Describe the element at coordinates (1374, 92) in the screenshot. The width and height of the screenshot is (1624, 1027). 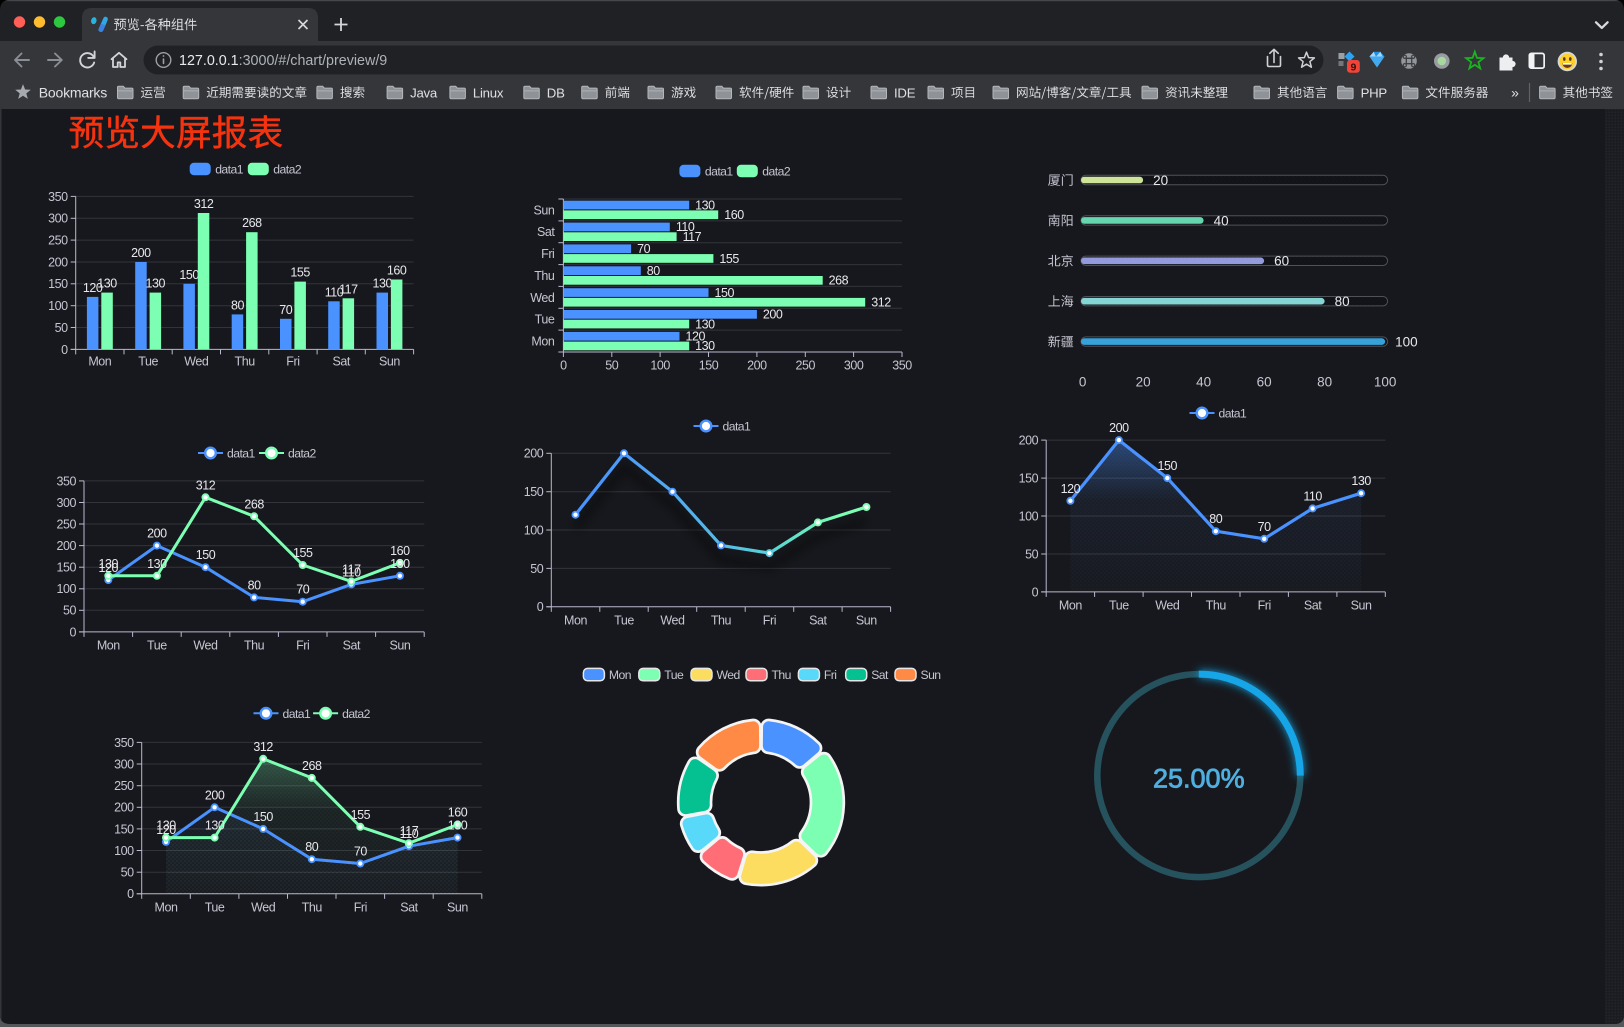
I see `svg-text: PHP` at that location.